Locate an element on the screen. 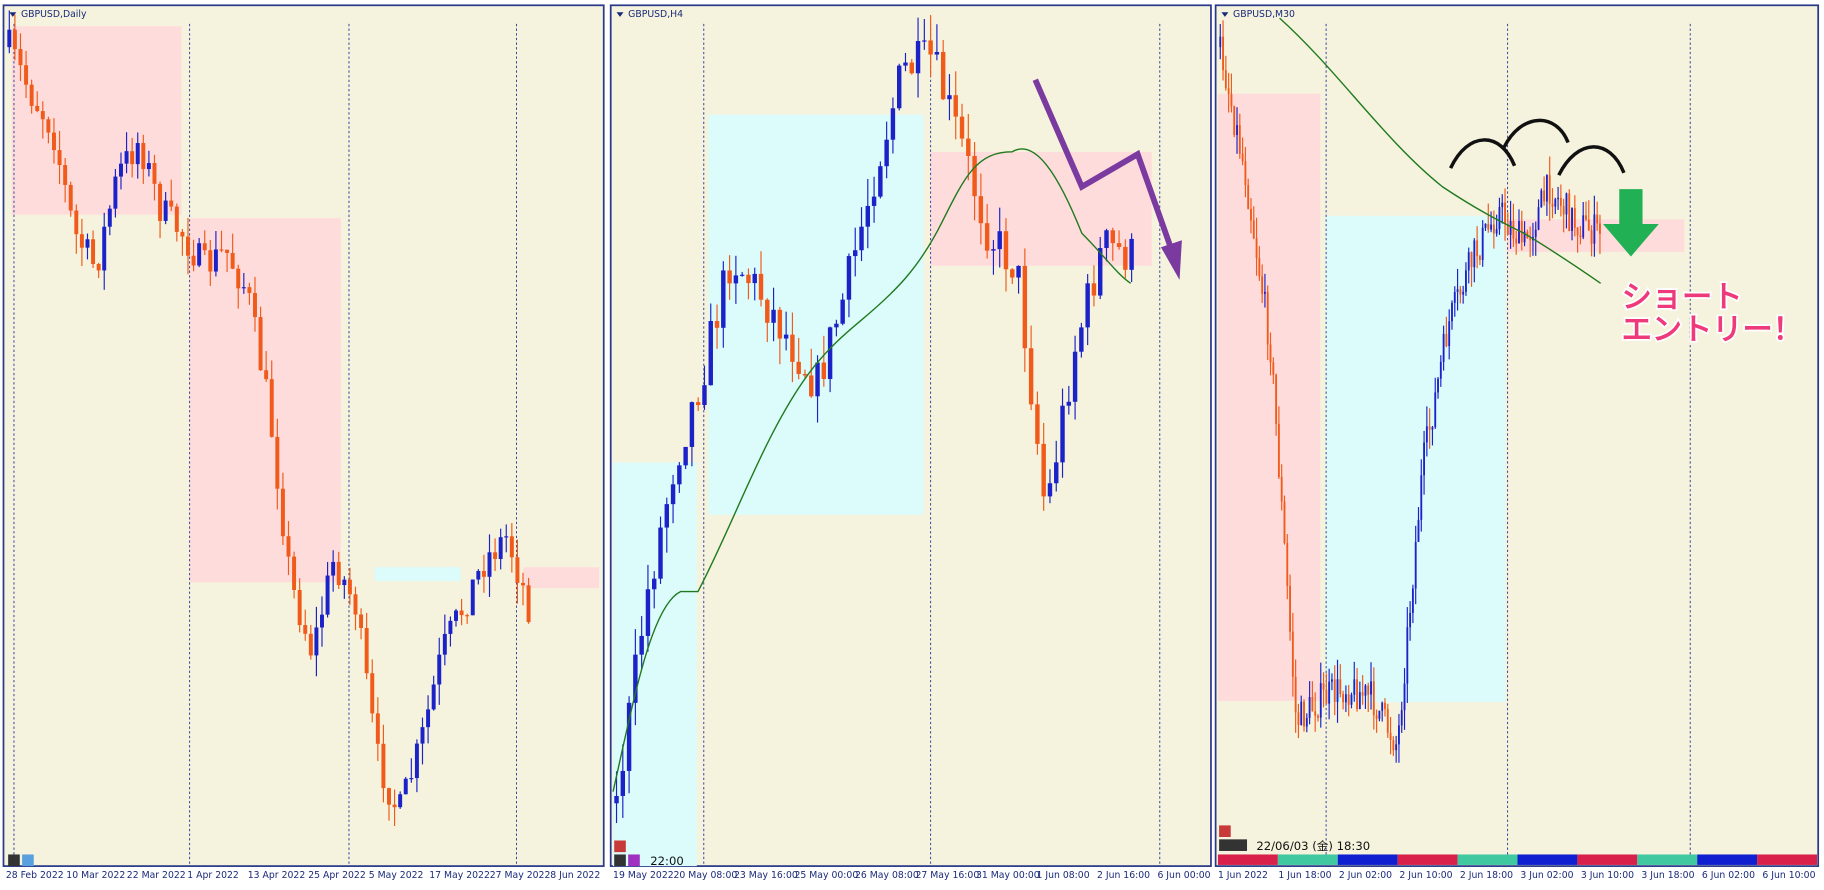  x-tick-label: 2 Jun 10:00 is located at coordinates (1425, 875).